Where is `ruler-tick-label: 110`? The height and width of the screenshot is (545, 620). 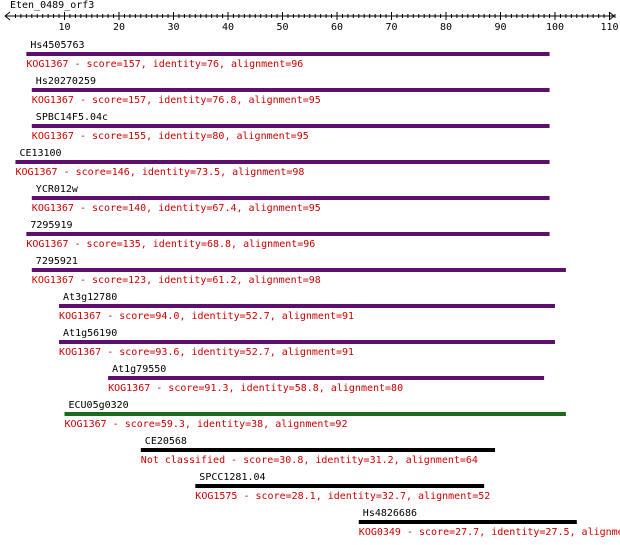
ruler-tick-label: 110 is located at coordinates (609, 27).